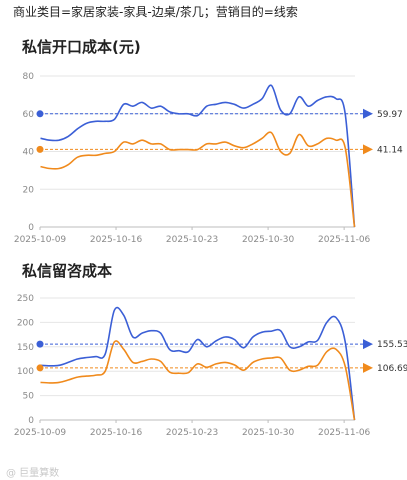 The width and height of the screenshot is (407, 480). What do you see at coordinates (29, 77) in the screenshot?
I see `y-tick-label: 80` at bounding box center [29, 77].